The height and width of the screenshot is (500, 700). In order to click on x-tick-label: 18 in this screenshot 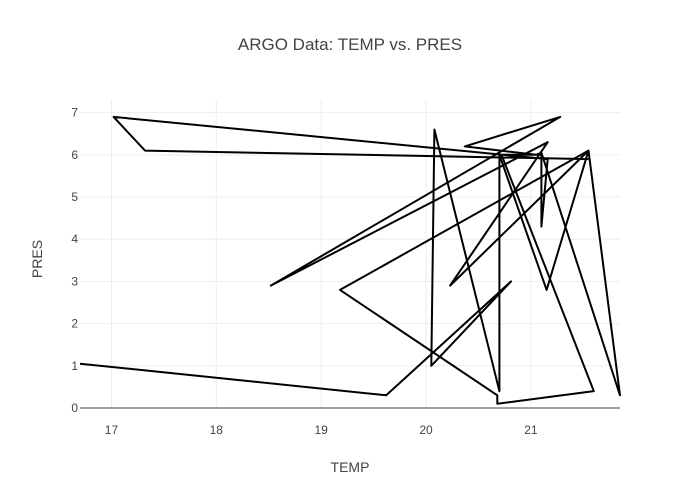, I will do `click(217, 430)`.